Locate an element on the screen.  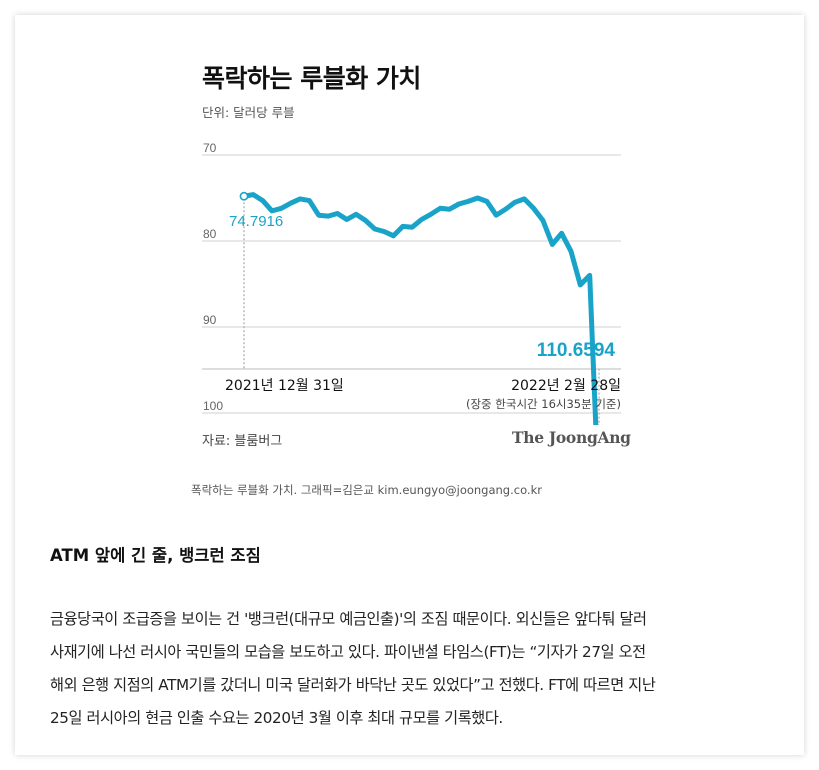
x-end-date-label: 2022년 2월 28일 is located at coordinates (566, 386).